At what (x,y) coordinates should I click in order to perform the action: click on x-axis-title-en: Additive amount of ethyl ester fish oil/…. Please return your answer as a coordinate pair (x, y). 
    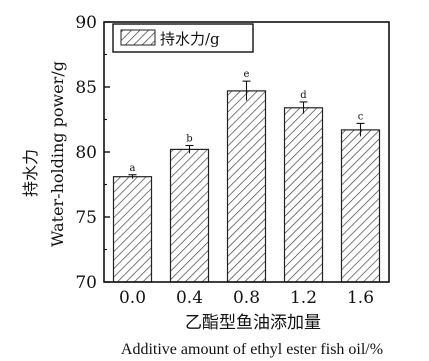
    Looking at the image, I should click on (252, 349).